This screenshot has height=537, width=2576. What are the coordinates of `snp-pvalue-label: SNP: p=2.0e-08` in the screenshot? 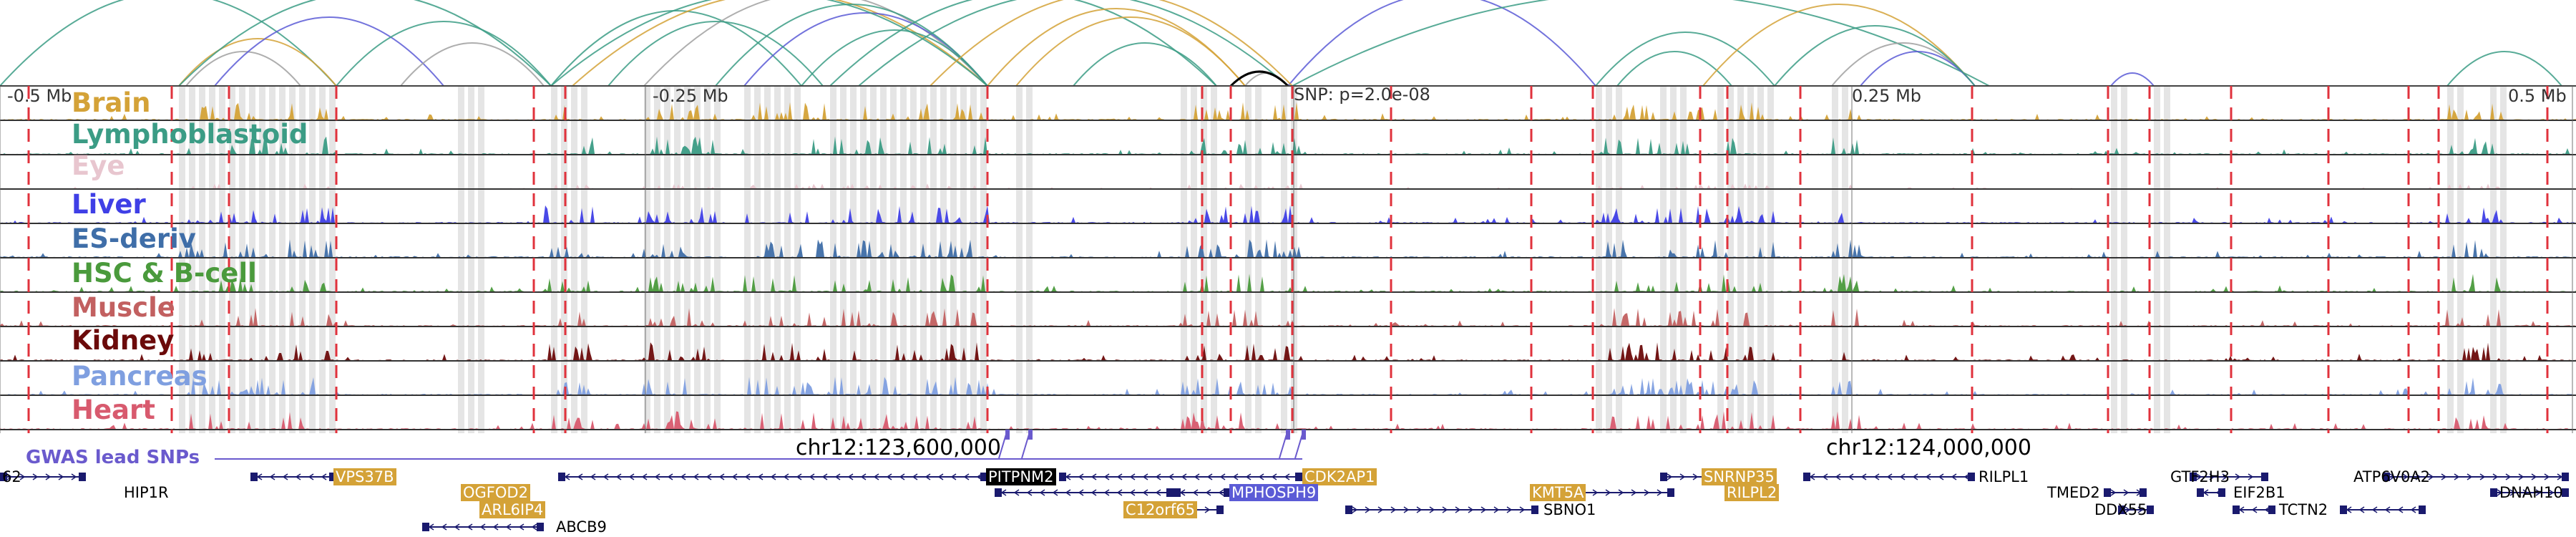 It's located at (1362, 94).